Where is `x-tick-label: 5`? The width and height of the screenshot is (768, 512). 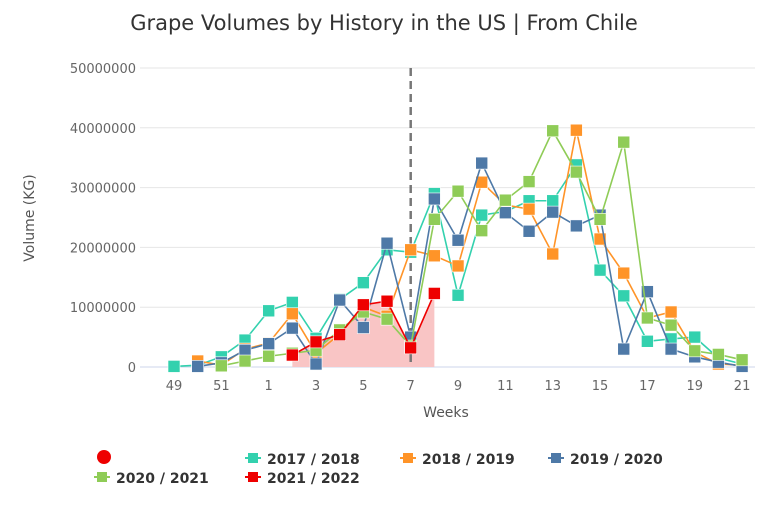
x-tick-label: 5 is located at coordinates (363, 386).